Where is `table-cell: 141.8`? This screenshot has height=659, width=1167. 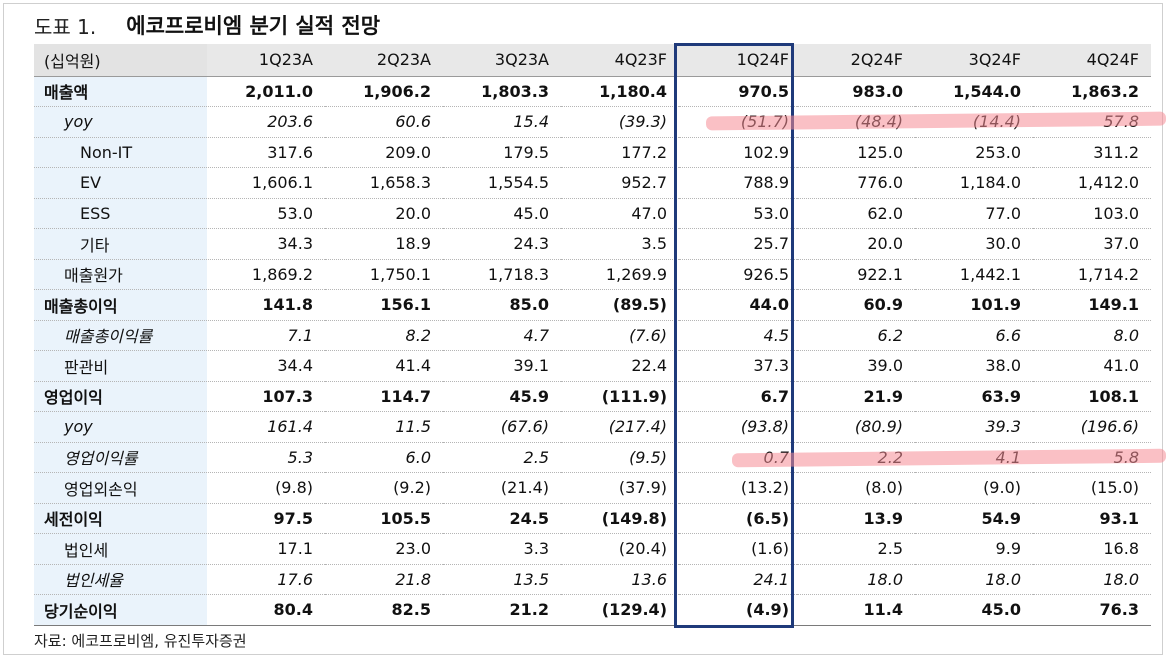 table-cell: 141.8 is located at coordinates (266, 305).